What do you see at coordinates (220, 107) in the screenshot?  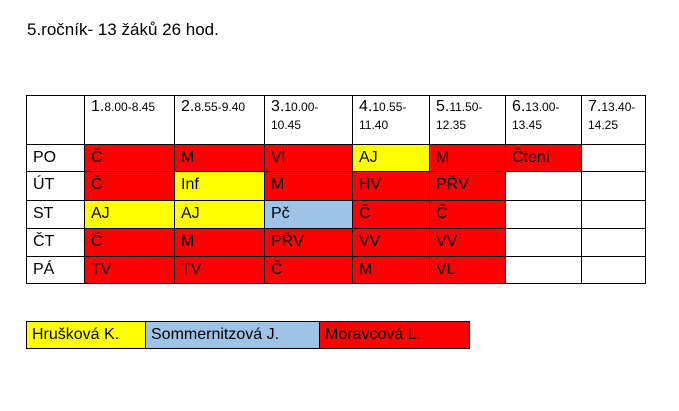 I see `period-time: 8.55-9.40` at bounding box center [220, 107].